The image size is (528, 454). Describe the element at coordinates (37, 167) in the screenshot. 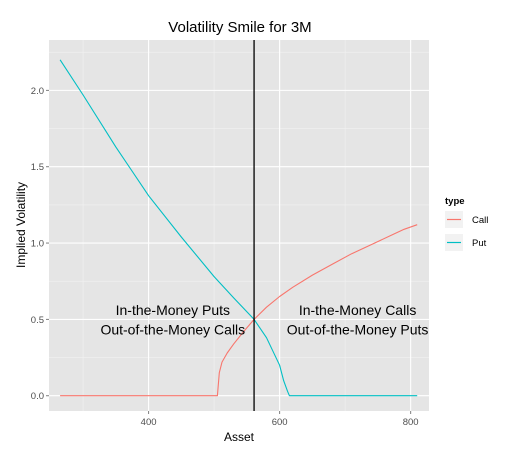

I see `y-tick-label: 1.5` at that location.